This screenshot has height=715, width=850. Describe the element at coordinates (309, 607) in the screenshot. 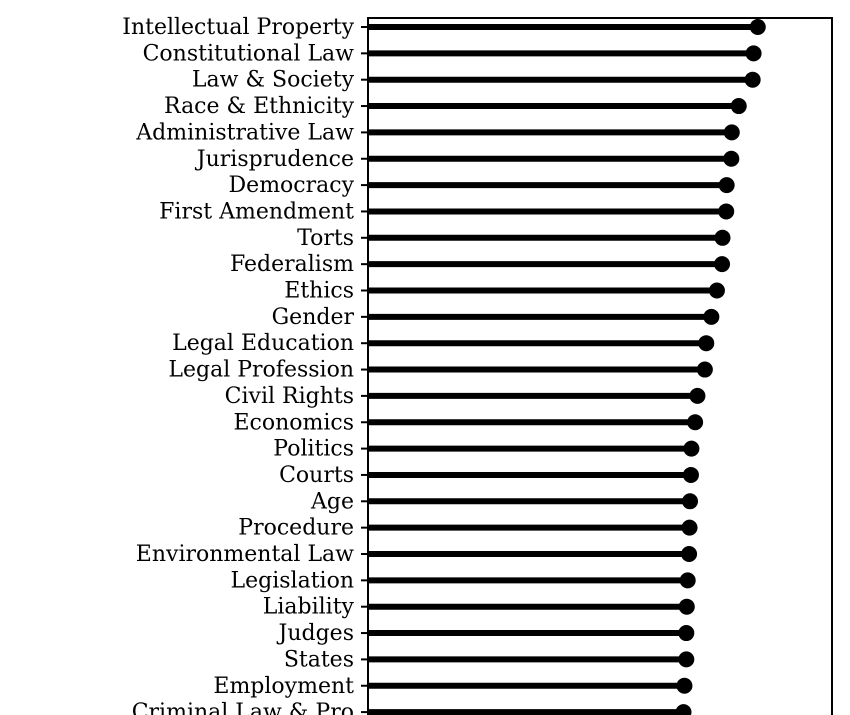

I see `category-tick-label: Liability` at that location.